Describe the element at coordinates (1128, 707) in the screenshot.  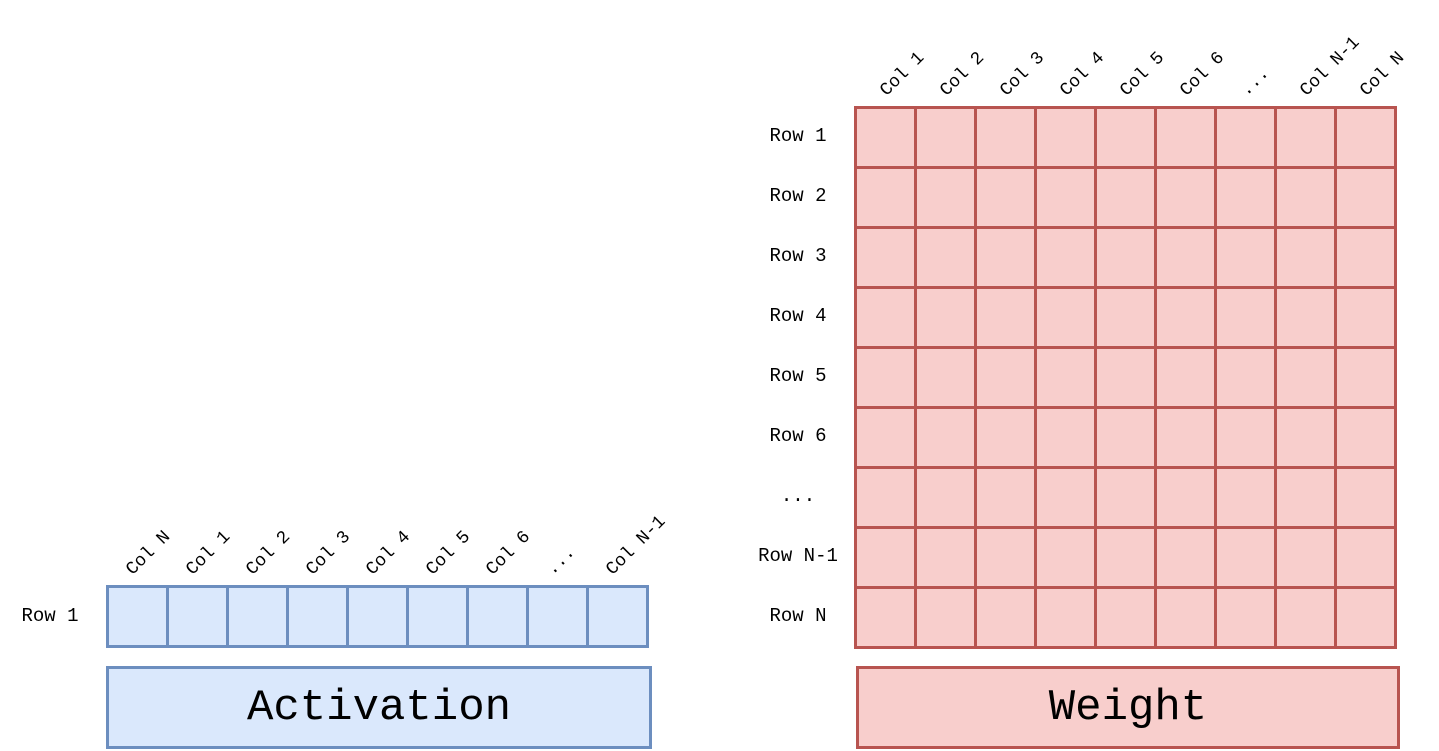
I see `weight-caption: Weight` at that location.